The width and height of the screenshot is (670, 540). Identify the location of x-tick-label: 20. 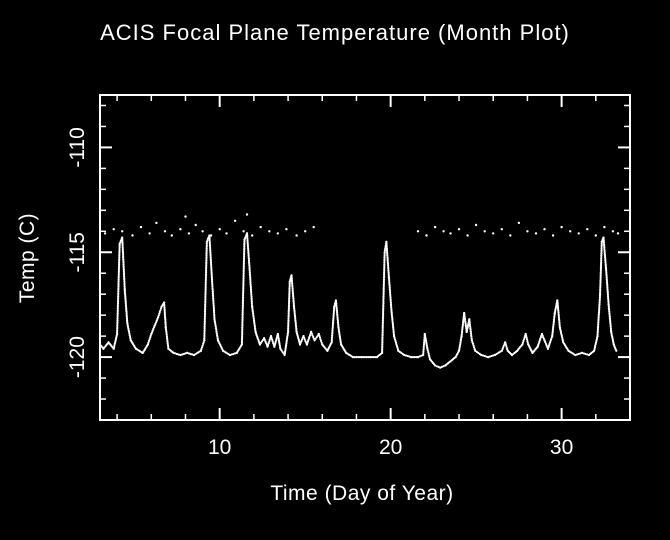
(390, 447).